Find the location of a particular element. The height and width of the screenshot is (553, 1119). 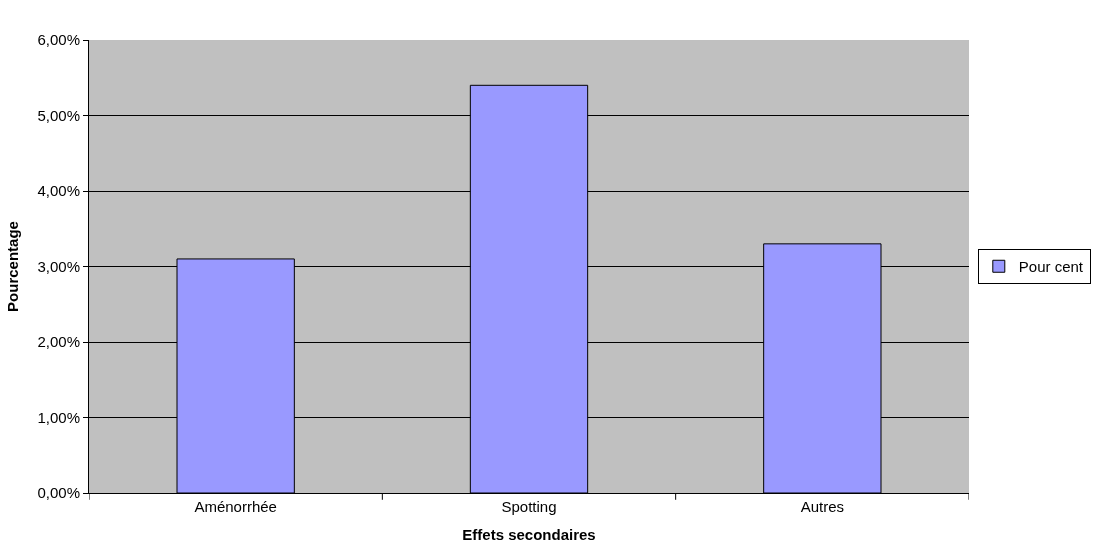

x-tick-label: Autres is located at coordinates (822, 506).